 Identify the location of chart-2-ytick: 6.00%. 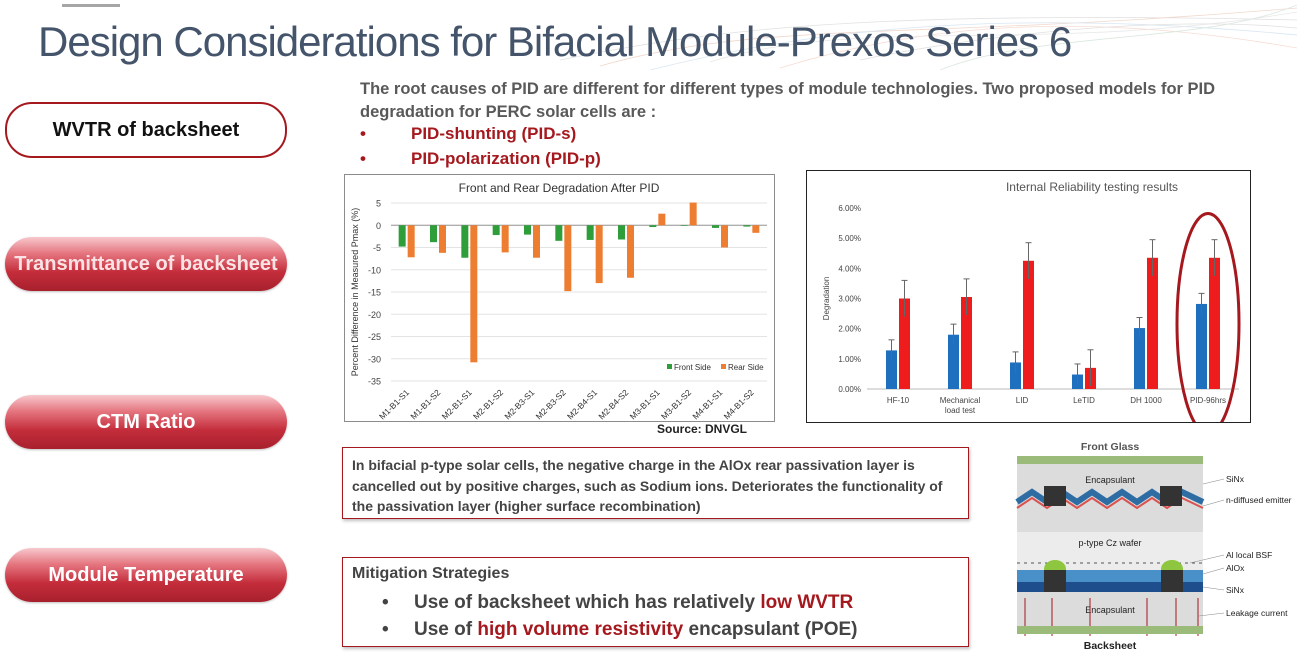
(849, 208).